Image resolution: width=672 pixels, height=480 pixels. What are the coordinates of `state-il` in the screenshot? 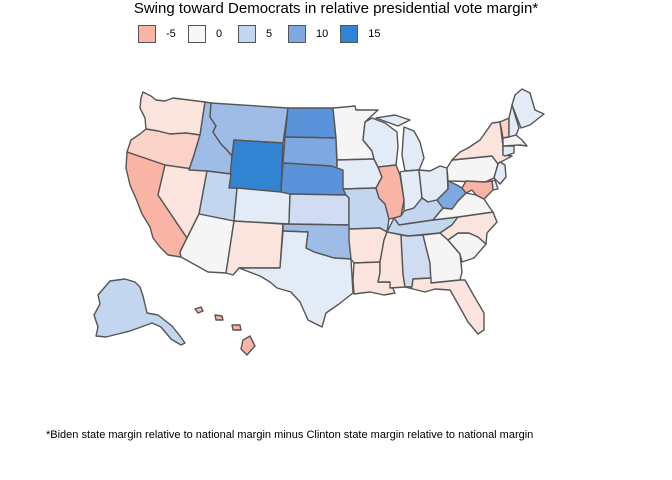 It's located at (390, 192).